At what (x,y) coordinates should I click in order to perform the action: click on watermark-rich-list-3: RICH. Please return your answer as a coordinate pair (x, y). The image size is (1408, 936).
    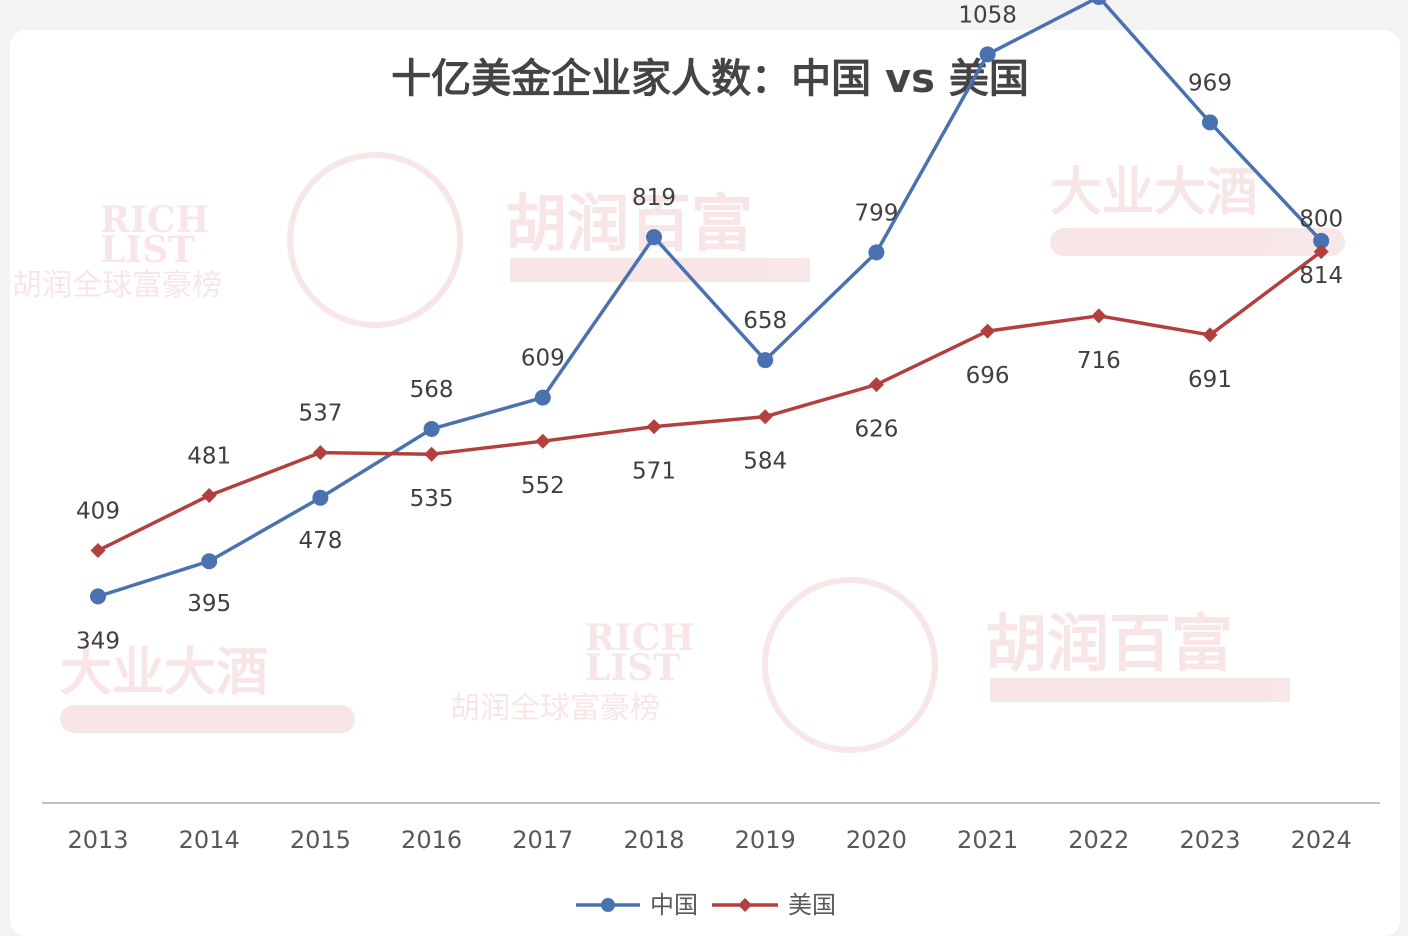
    Looking at the image, I should click on (639, 638).